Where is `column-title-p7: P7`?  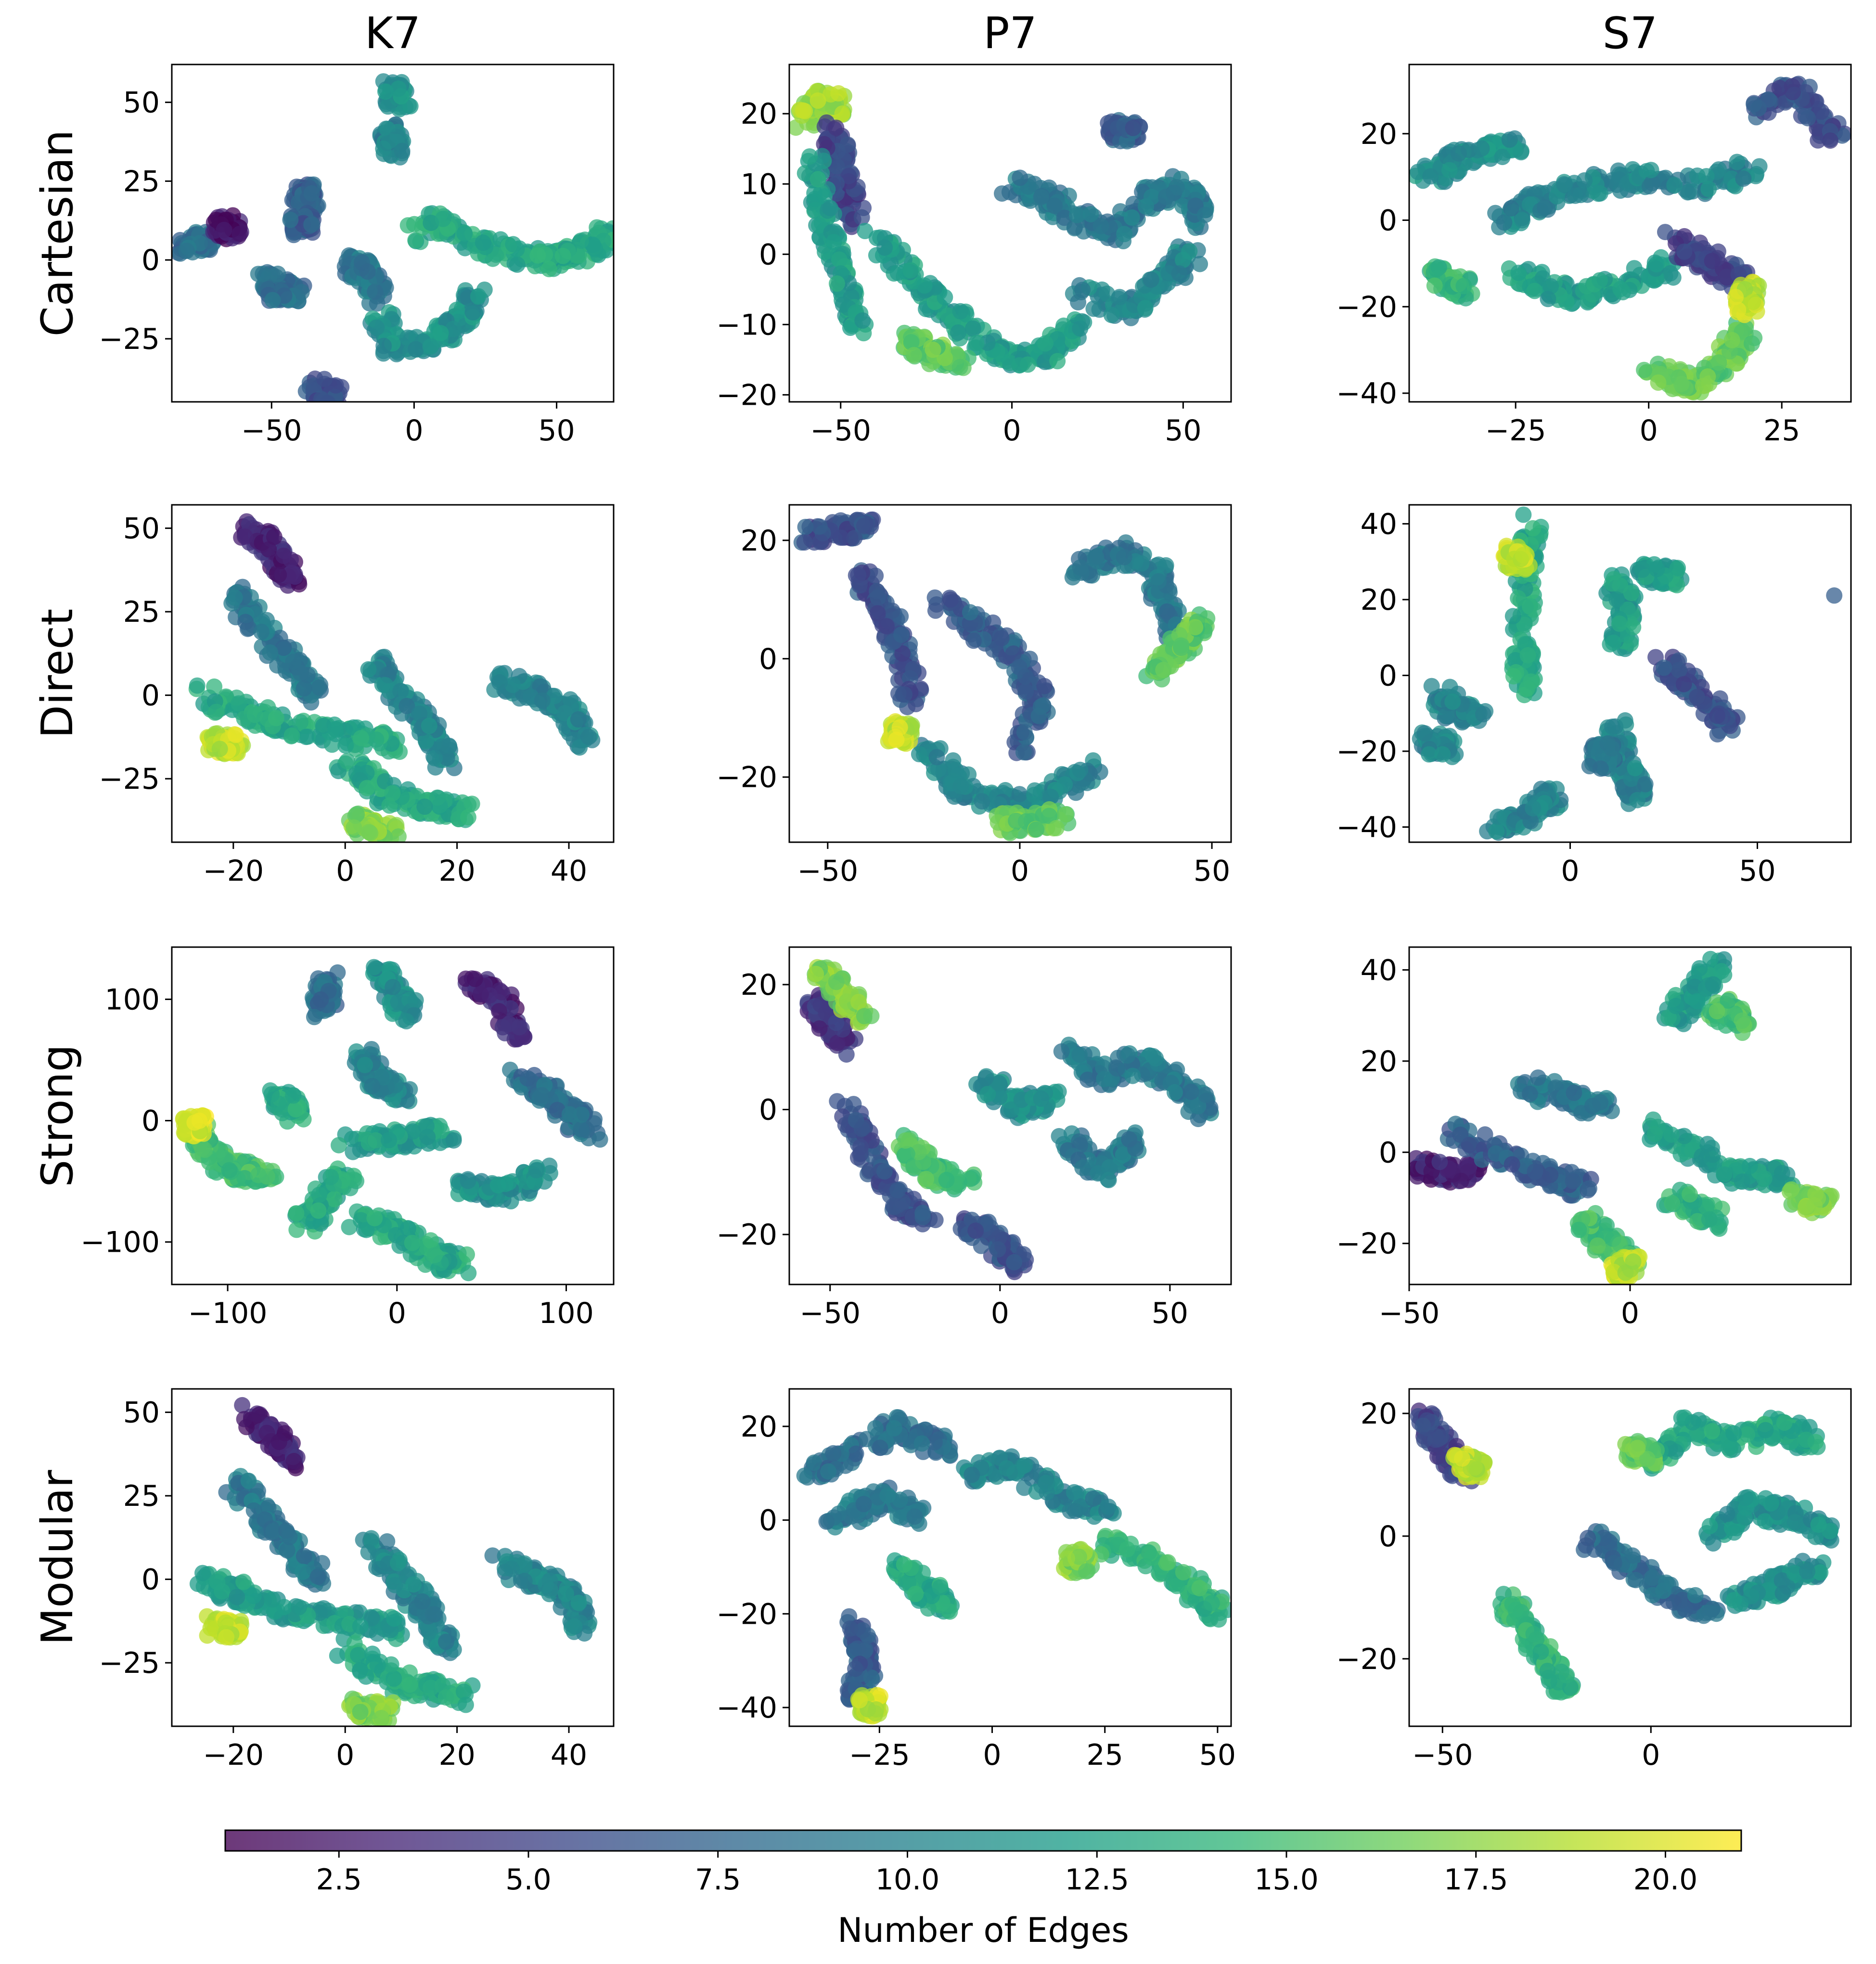 column-title-p7: P7 is located at coordinates (1010, 34).